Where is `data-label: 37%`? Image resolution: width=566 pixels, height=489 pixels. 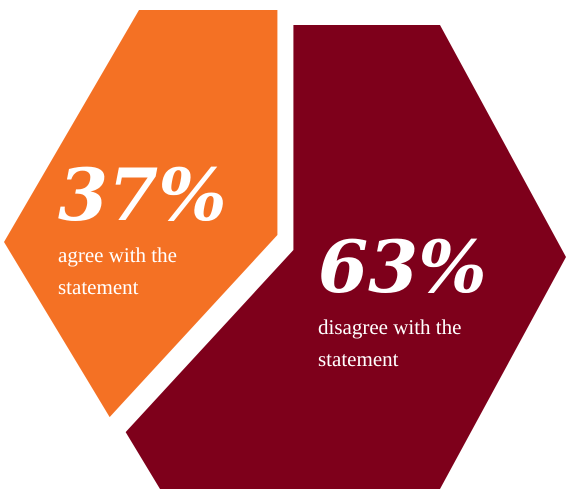
data-label: 37% is located at coordinates (142, 194).